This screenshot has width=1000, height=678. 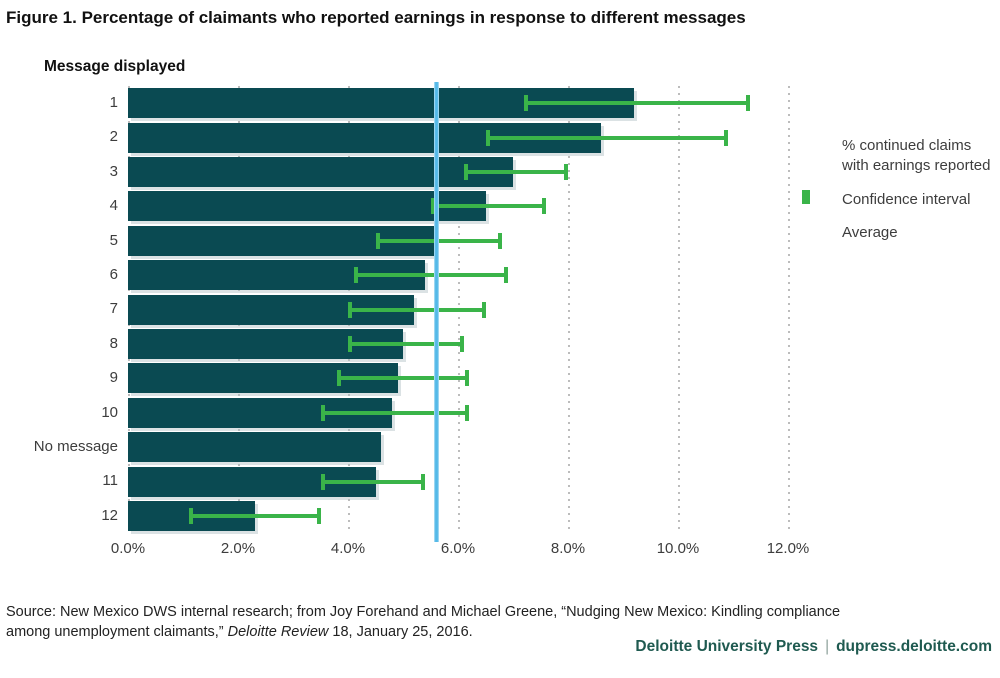 What do you see at coordinates (278, 632) in the screenshot?
I see `source-italic-title: Deloitte Review` at bounding box center [278, 632].